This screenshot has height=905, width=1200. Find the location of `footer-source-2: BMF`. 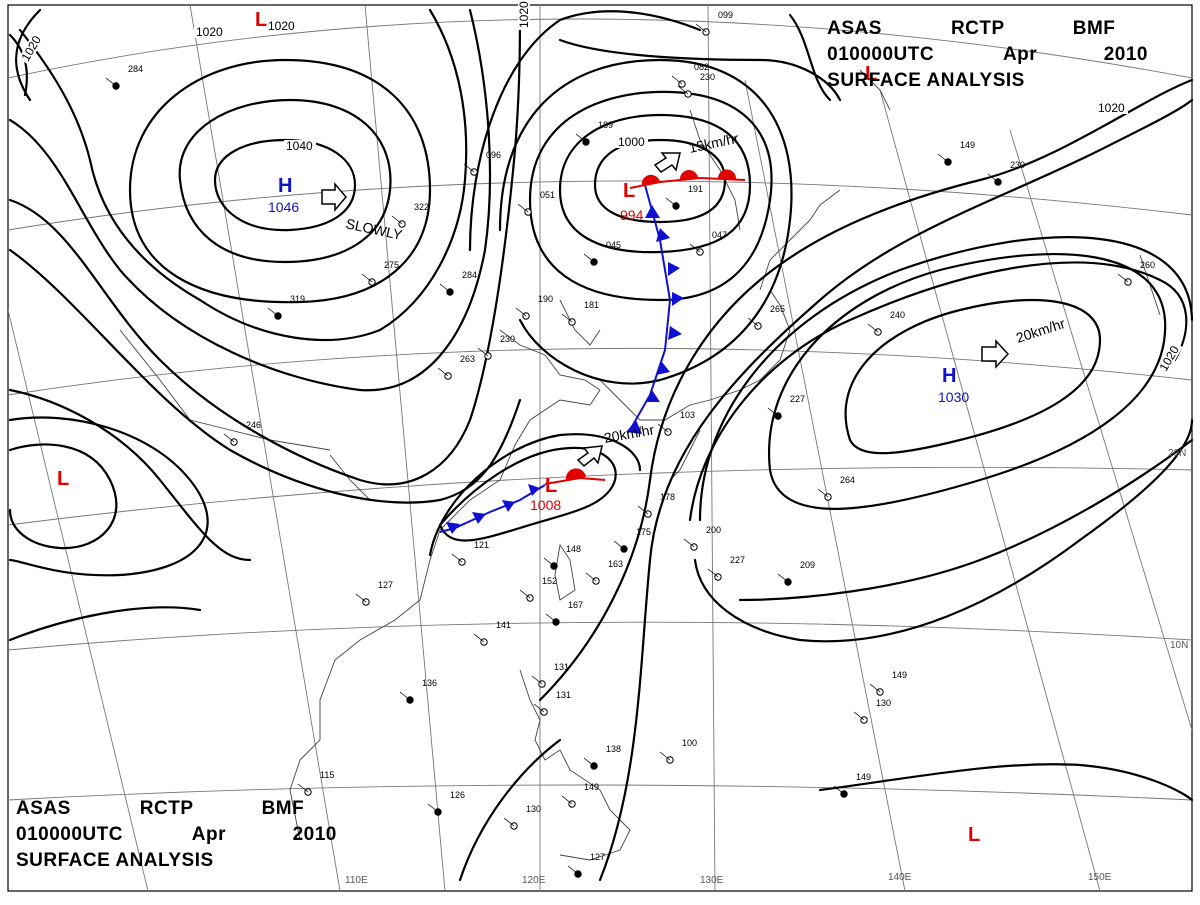

footer-source-2: BMF is located at coordinates (283, 808).